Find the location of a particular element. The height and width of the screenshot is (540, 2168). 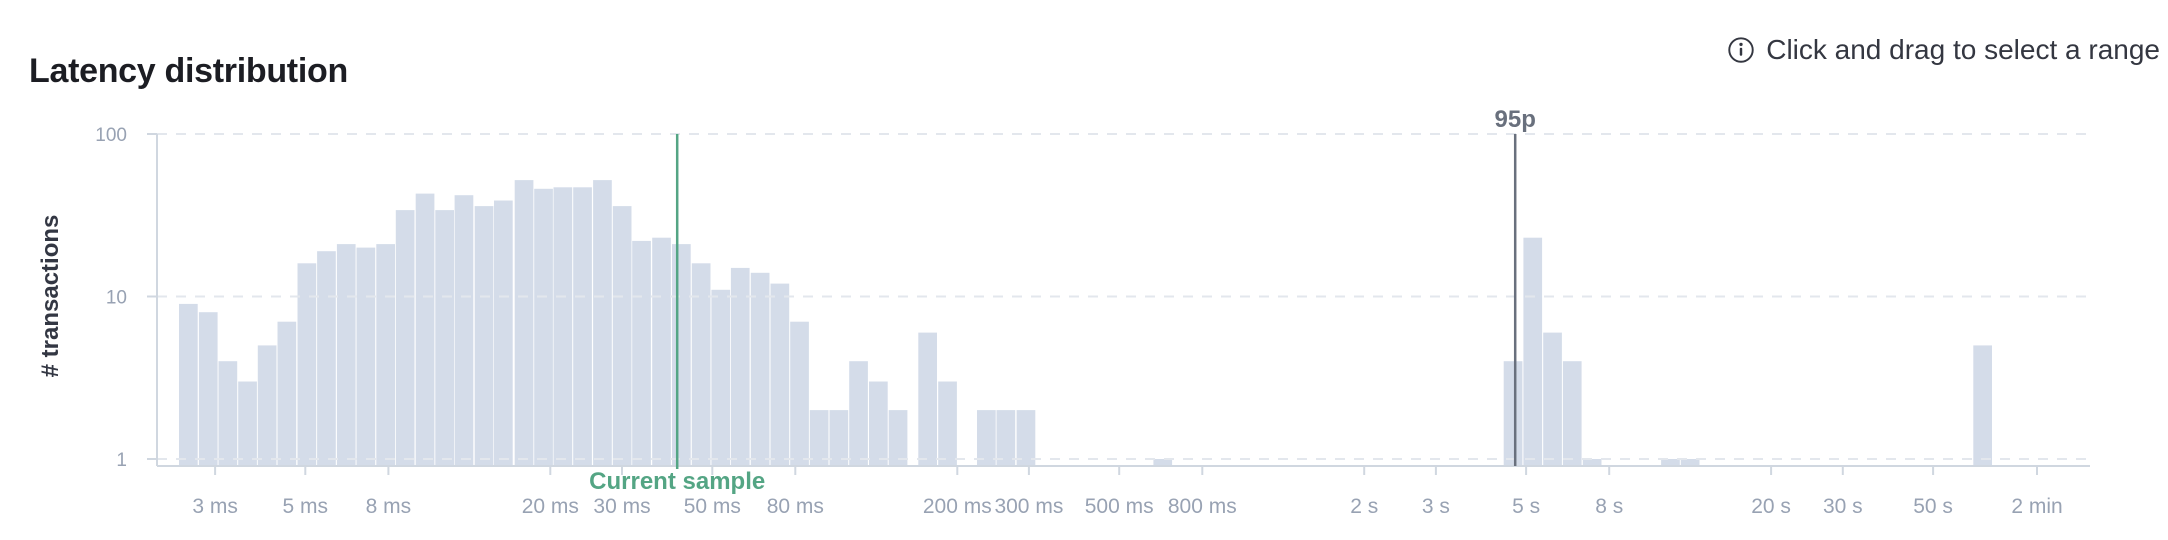

y-tick-label: 100 is located at coordinates (111, 135).